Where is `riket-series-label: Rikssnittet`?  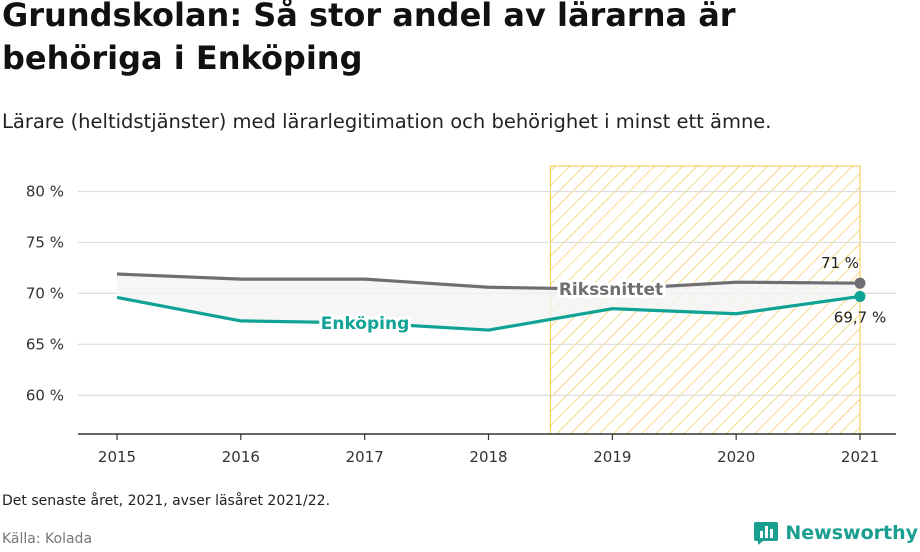
riket-series-label: Rikssnittet is located at coordinates (611, 290).